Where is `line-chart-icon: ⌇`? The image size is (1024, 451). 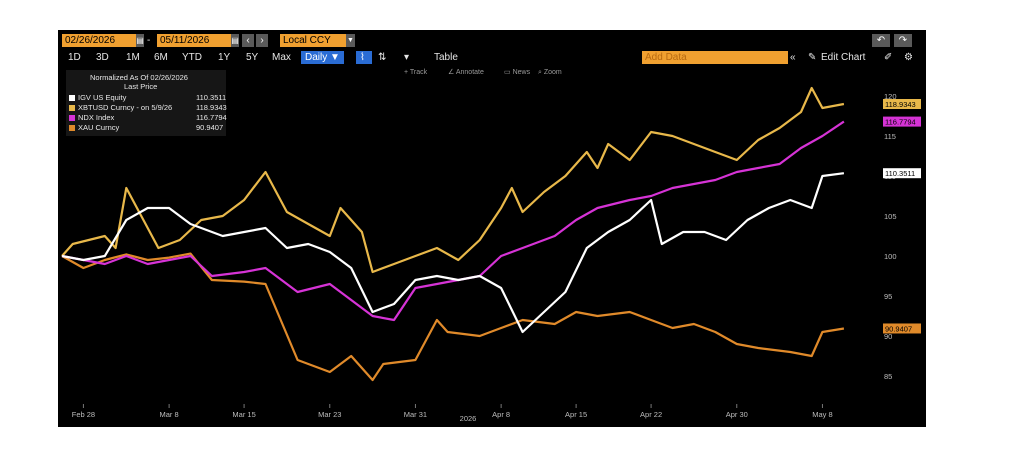 line-chart-icon: ⌇ is located at coordinates (364, 57).